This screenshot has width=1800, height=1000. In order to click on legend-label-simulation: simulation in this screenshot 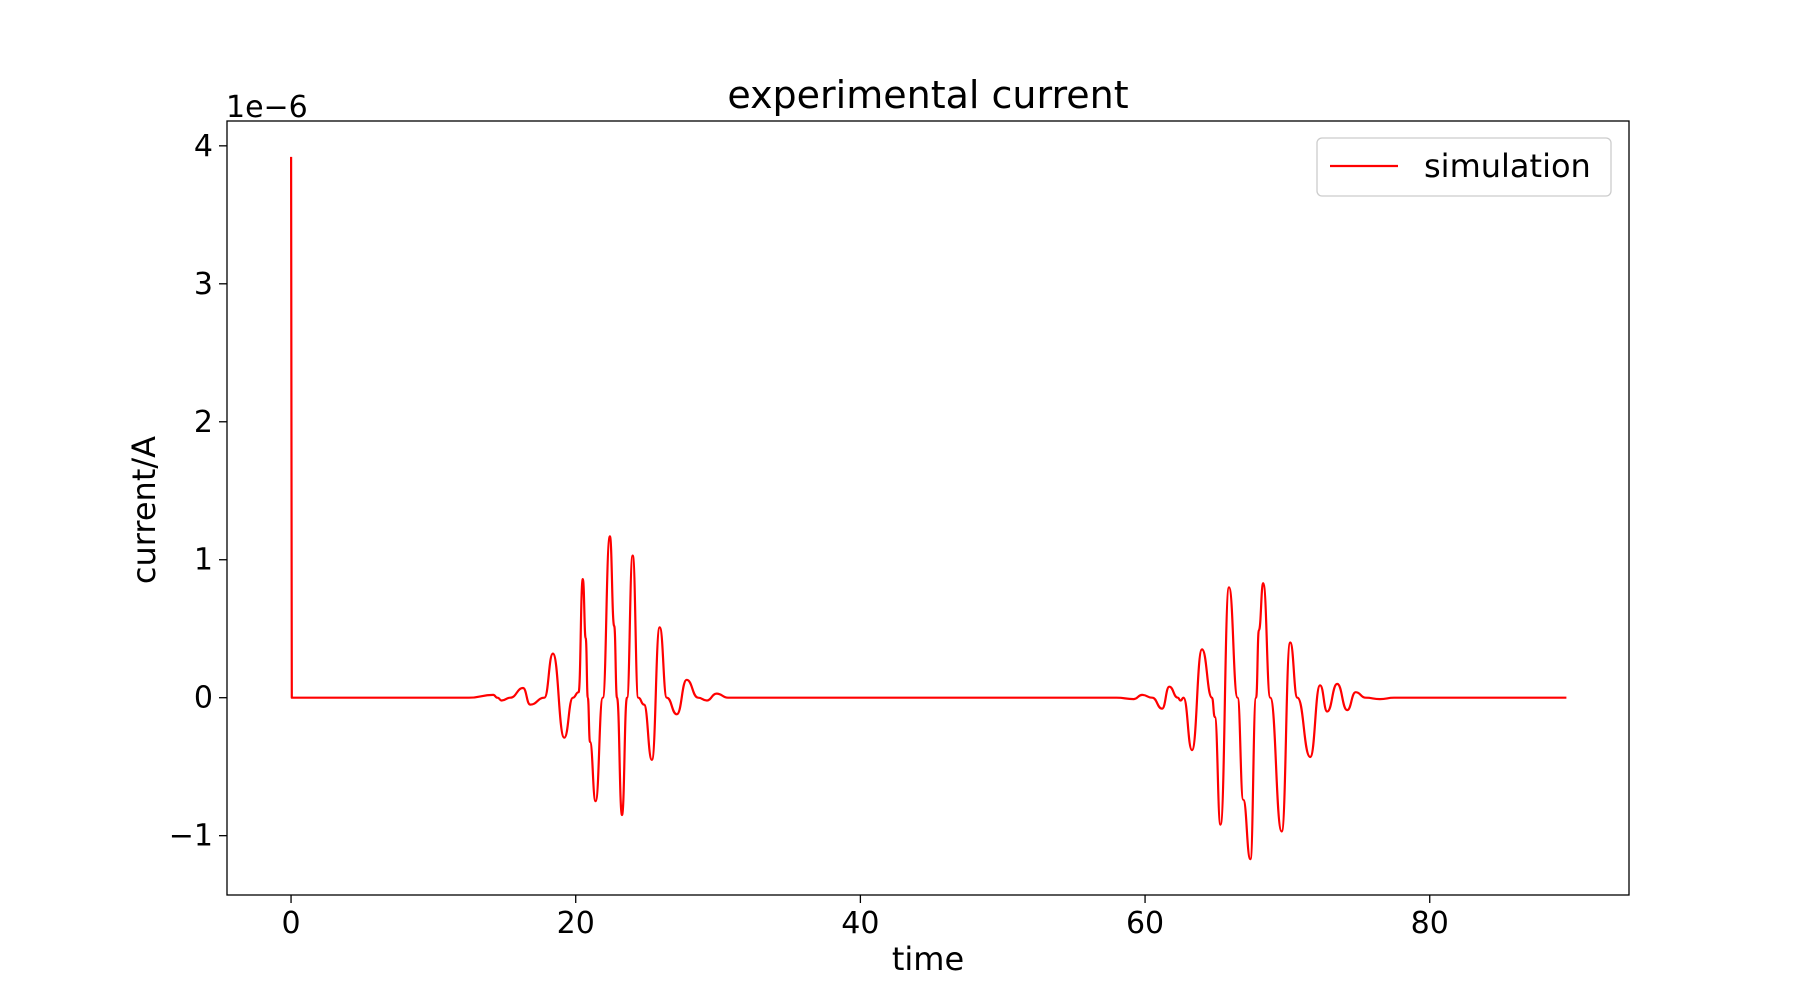, I will do `click(1507, 166)`.